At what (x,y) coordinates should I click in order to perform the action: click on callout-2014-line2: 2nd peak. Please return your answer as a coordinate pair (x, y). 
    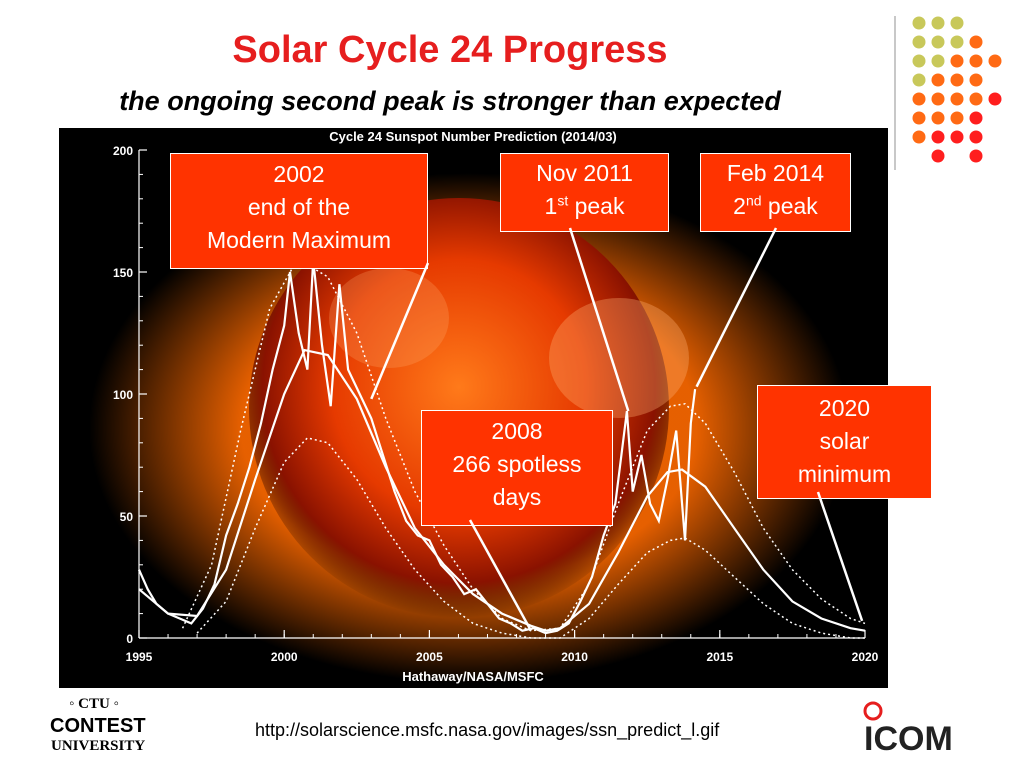
    Looking at the image, I should click on (775, 206).